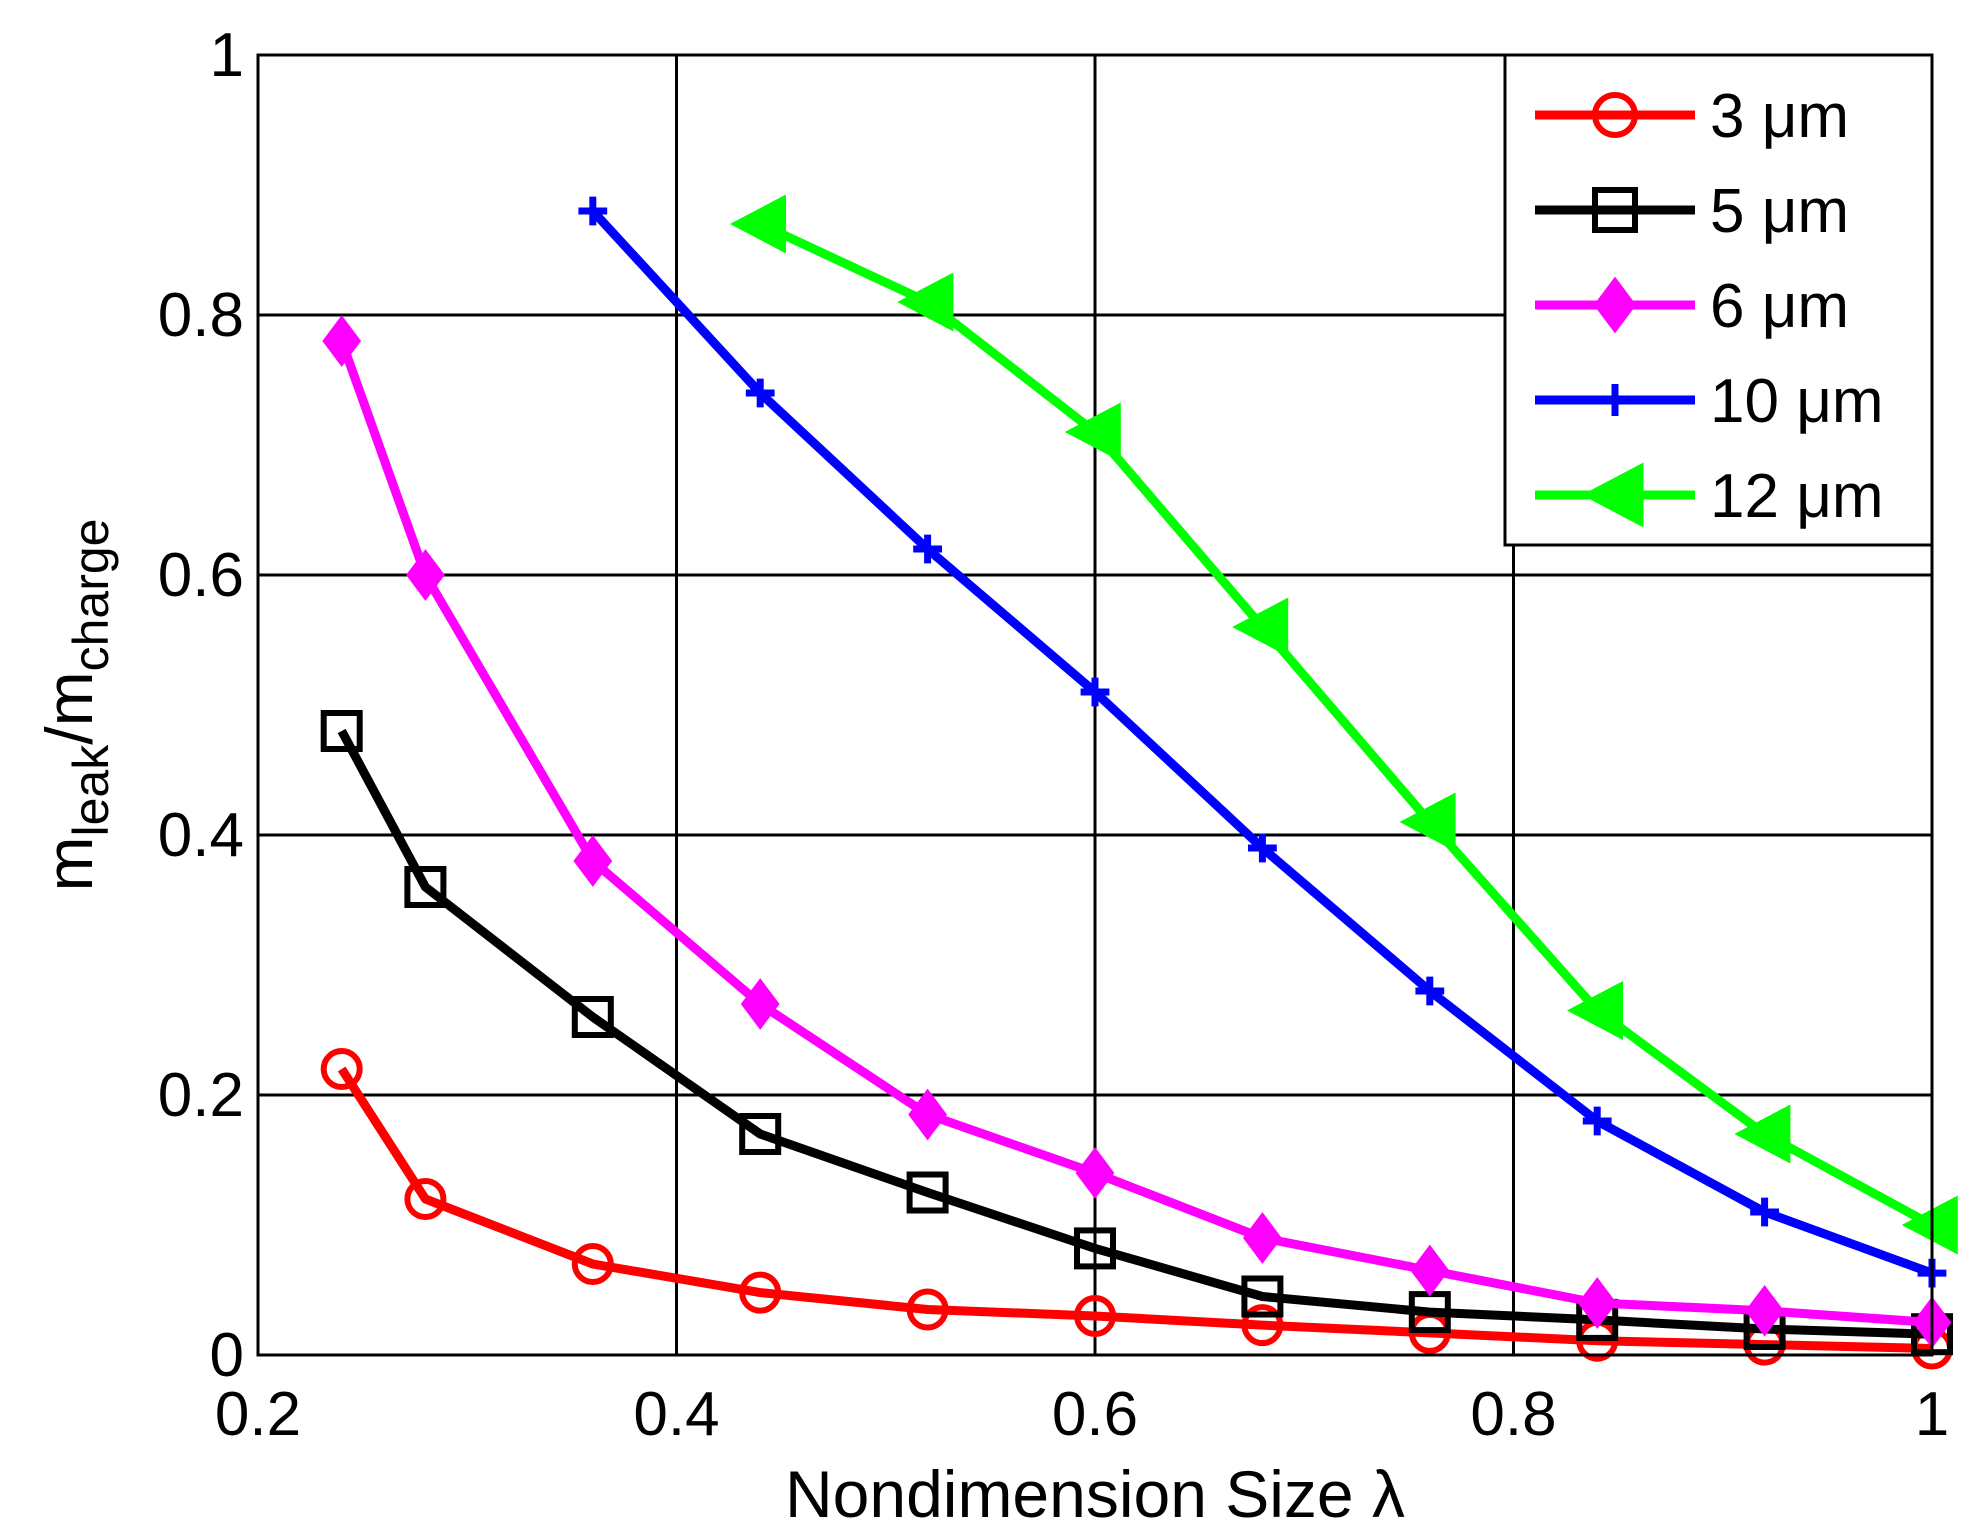 Image resolution: width=1964 pixels, height=1535 pixels. I want to click on legend-item: 10 μm, so click(1709, 401).